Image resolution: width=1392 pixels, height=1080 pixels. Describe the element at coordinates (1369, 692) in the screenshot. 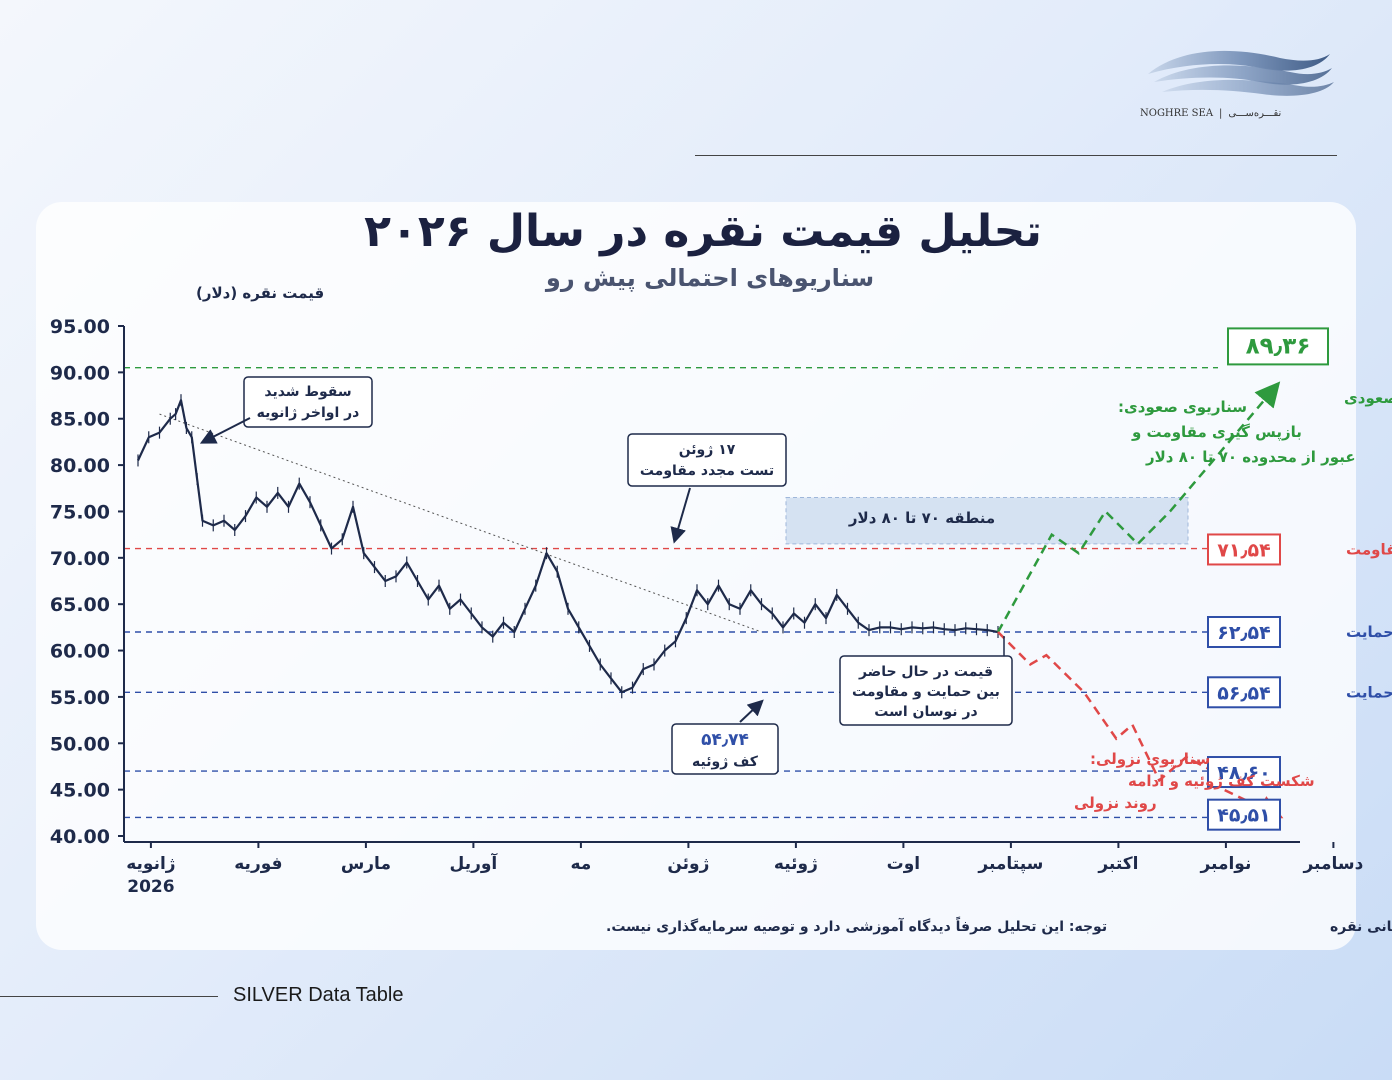

I see `level-label-3: حمایت` at that location.